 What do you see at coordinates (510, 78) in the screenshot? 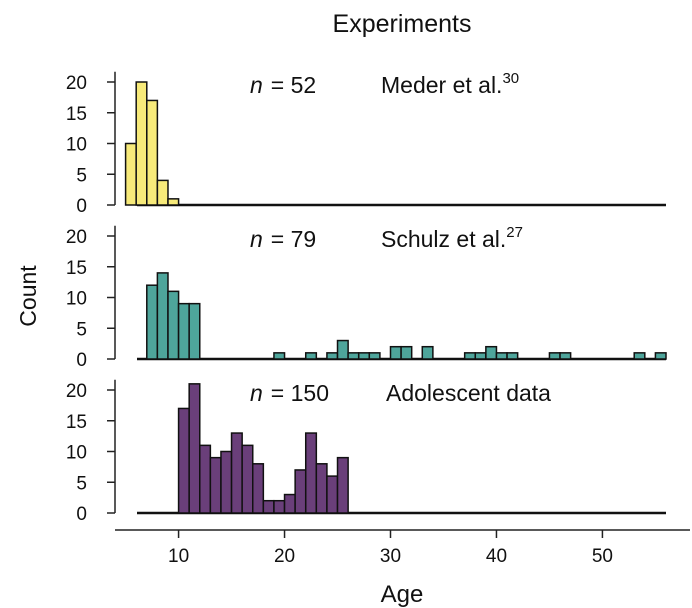
I see `reference-superscript: 30` at bounding box center [510, 78].